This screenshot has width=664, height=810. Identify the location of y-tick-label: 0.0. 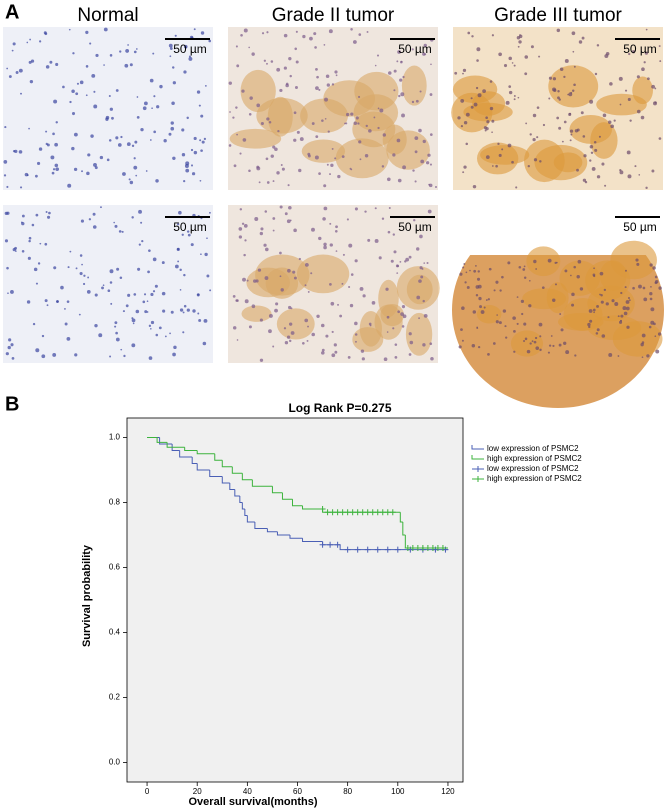
(115, 762).